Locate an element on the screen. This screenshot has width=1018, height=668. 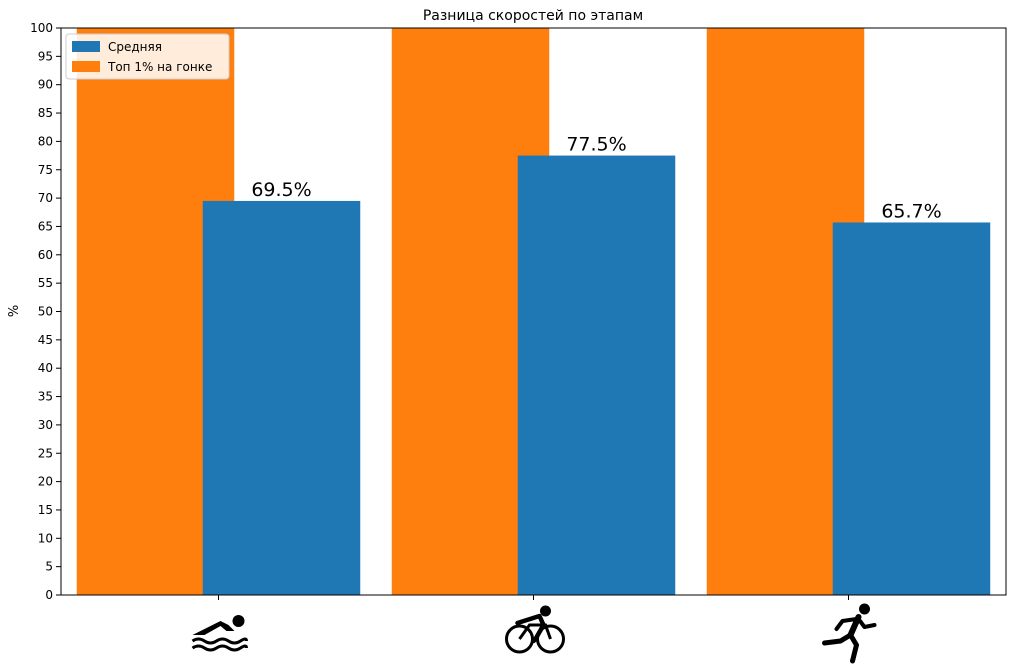
y-tick-label-14: 70 is located at coordinates (45, 198).